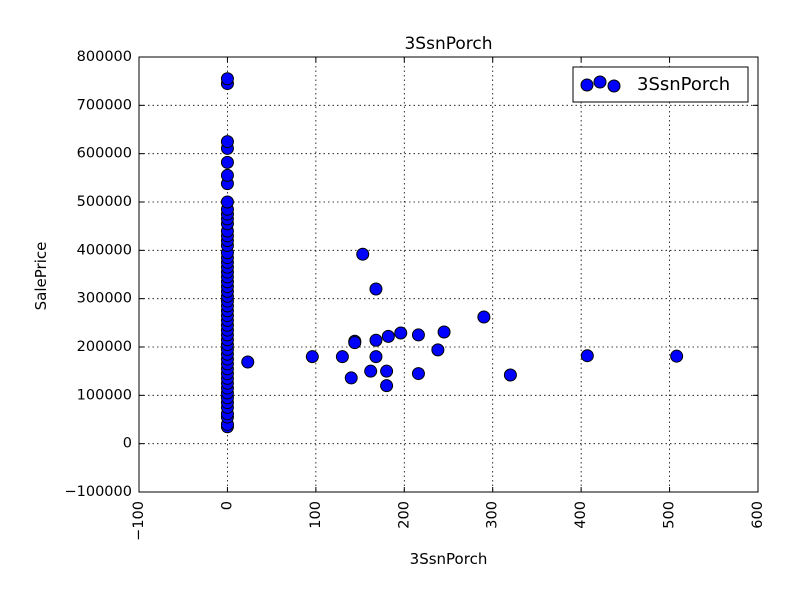  I want to click on legend: 3SsnPorch, so click(660, 84).